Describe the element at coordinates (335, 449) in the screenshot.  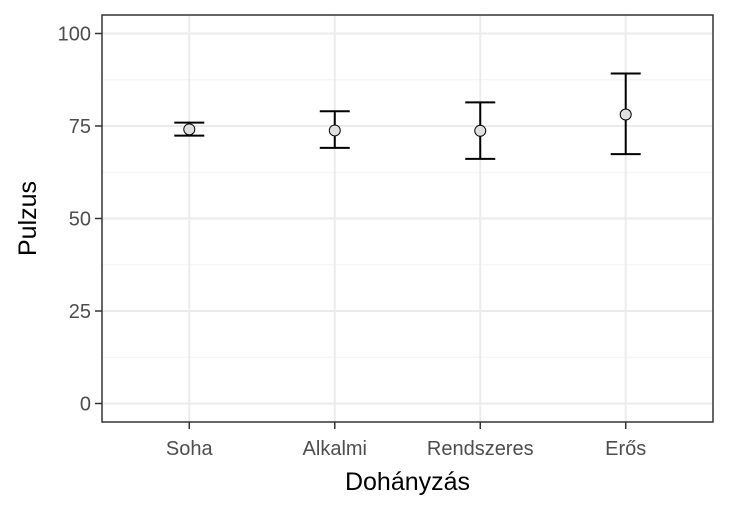
I see `x-tick-label: Alkalmi` at that location.